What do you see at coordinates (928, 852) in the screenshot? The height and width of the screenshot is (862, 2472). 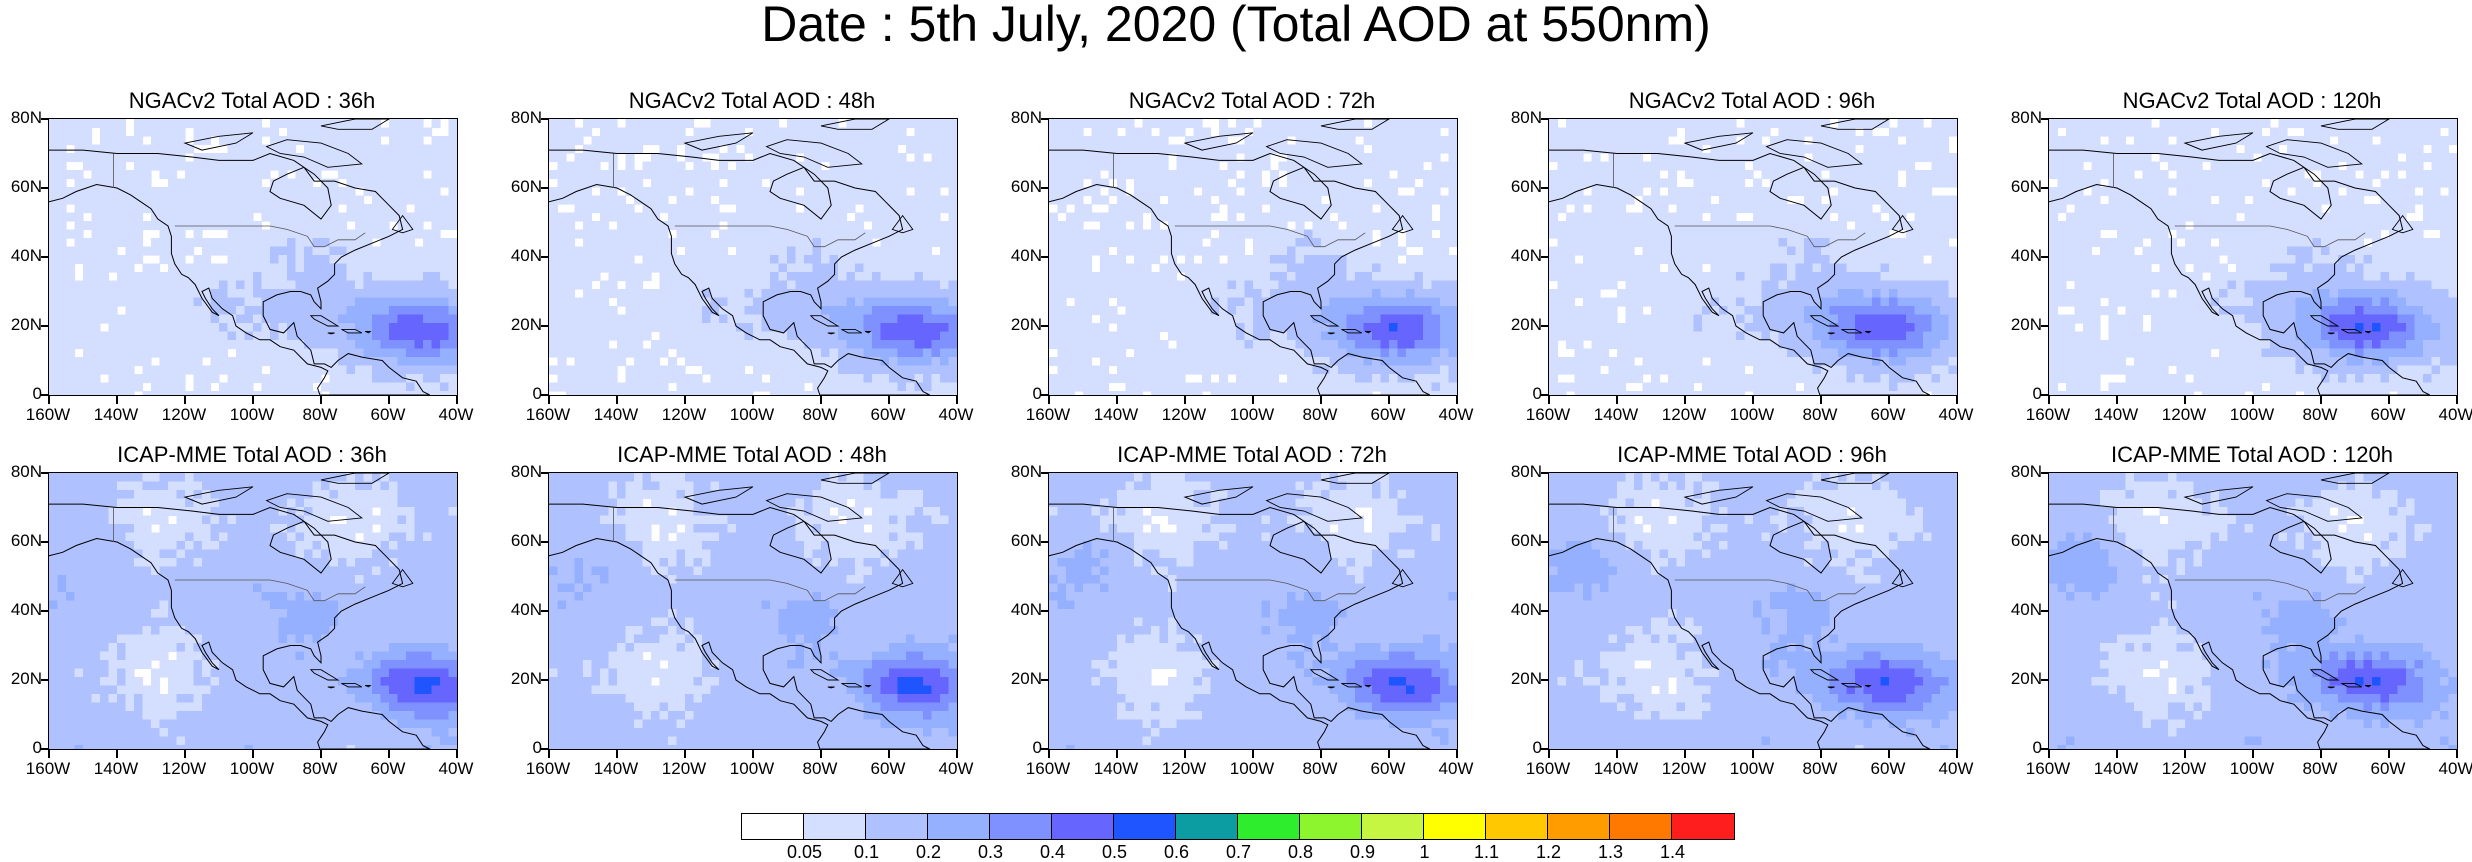 I see `colorbar-label: 0.2` at bounding box center [928, 852].